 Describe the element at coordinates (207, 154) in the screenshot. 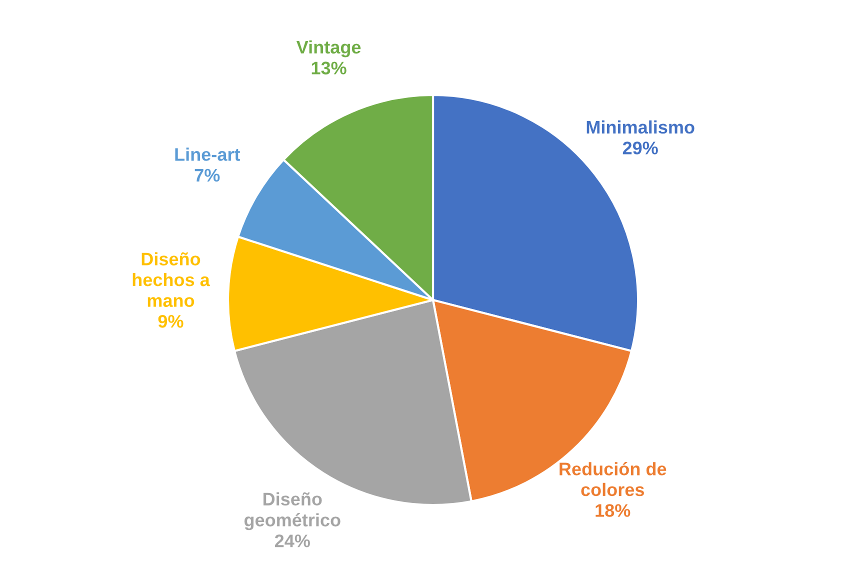

I see `slice-label: Line-art` at that location.